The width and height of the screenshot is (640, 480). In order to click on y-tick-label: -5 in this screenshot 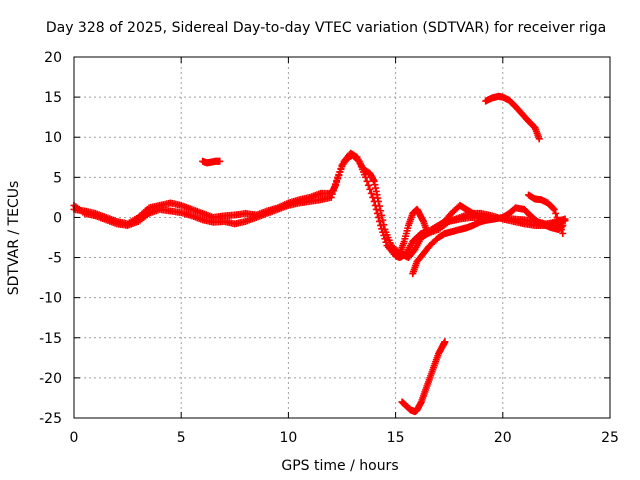, I will do `click(55, 259)`.